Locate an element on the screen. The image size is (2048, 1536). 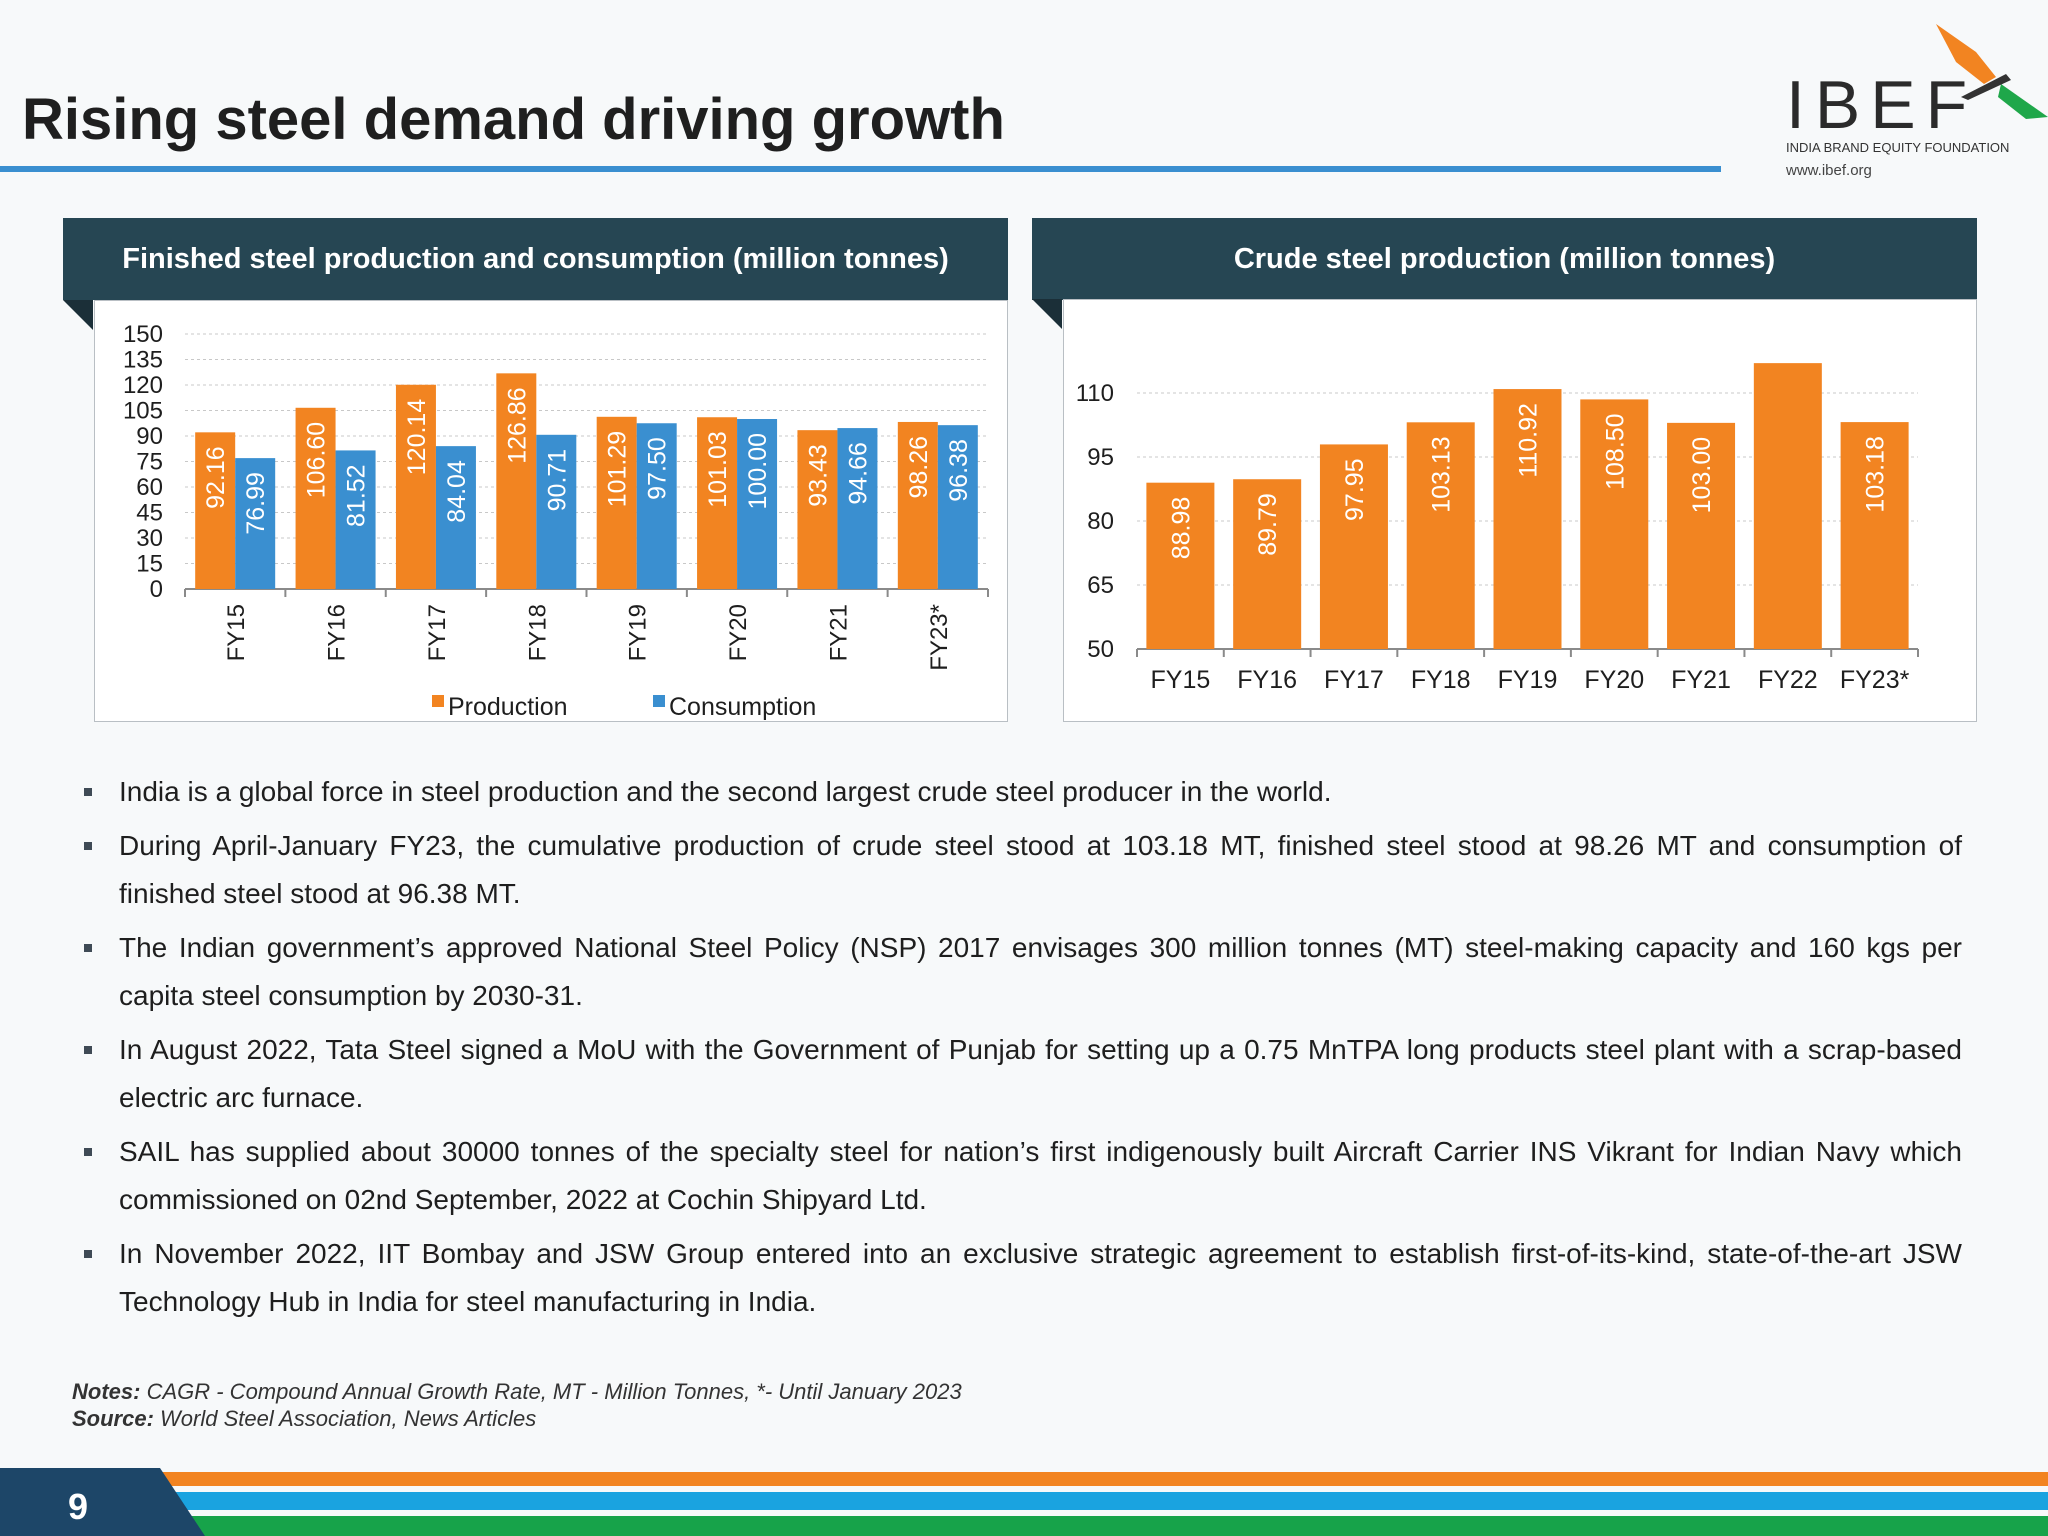
source-label: Source: is located at coordinates (113, 1418).